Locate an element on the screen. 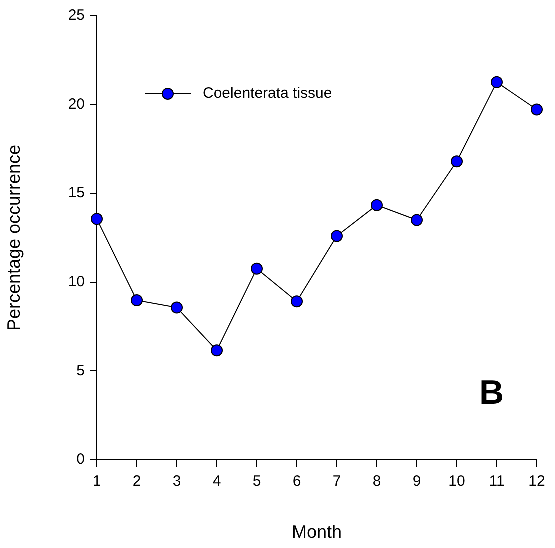 Image resolution: width=555 pixels, height=548 pixels. x-tick-label: 12 is located at coordinates (537, 481).